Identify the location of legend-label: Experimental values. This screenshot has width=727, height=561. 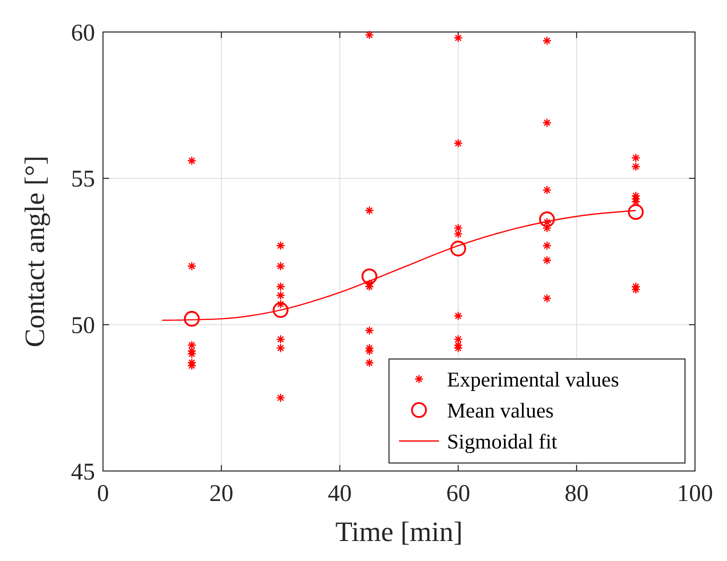
(533, 379).